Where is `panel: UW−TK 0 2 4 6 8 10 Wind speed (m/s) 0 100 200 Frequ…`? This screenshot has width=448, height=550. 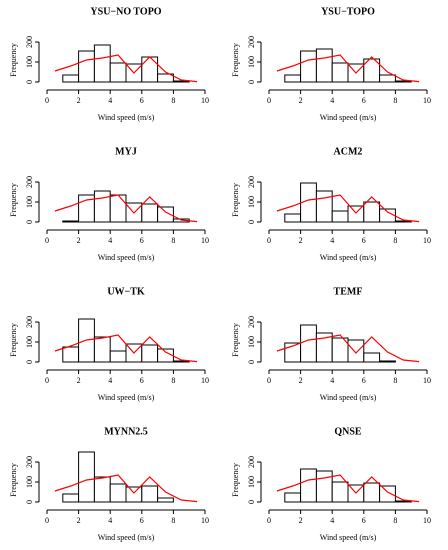 panel: UW−TK 0 2 4 6 8 10 Wind speed (m/s) 0 100 200 Frequ… is located at coordinates (109, 344).